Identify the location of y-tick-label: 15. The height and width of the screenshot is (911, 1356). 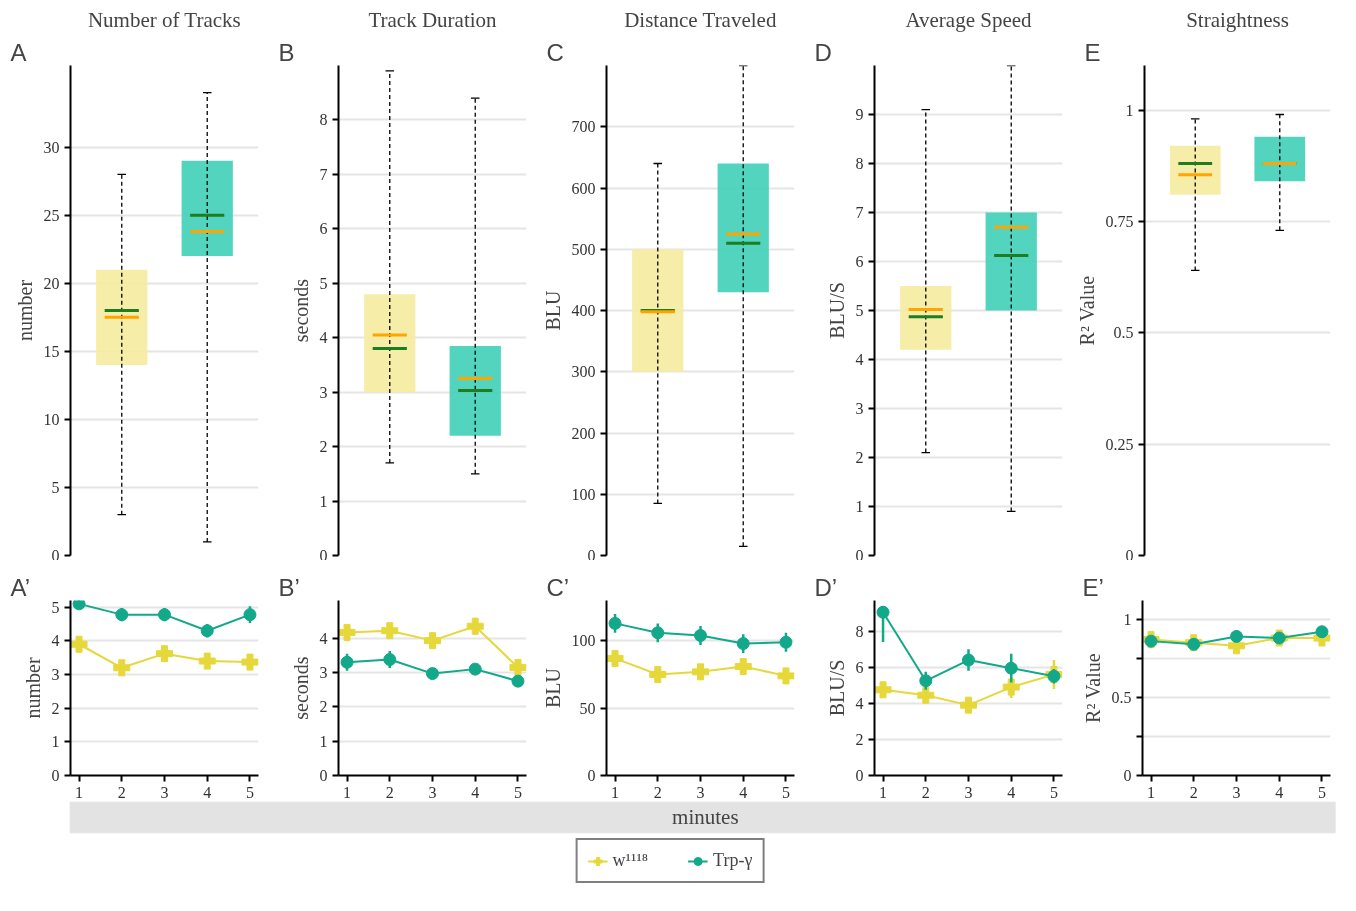
(51, 351).